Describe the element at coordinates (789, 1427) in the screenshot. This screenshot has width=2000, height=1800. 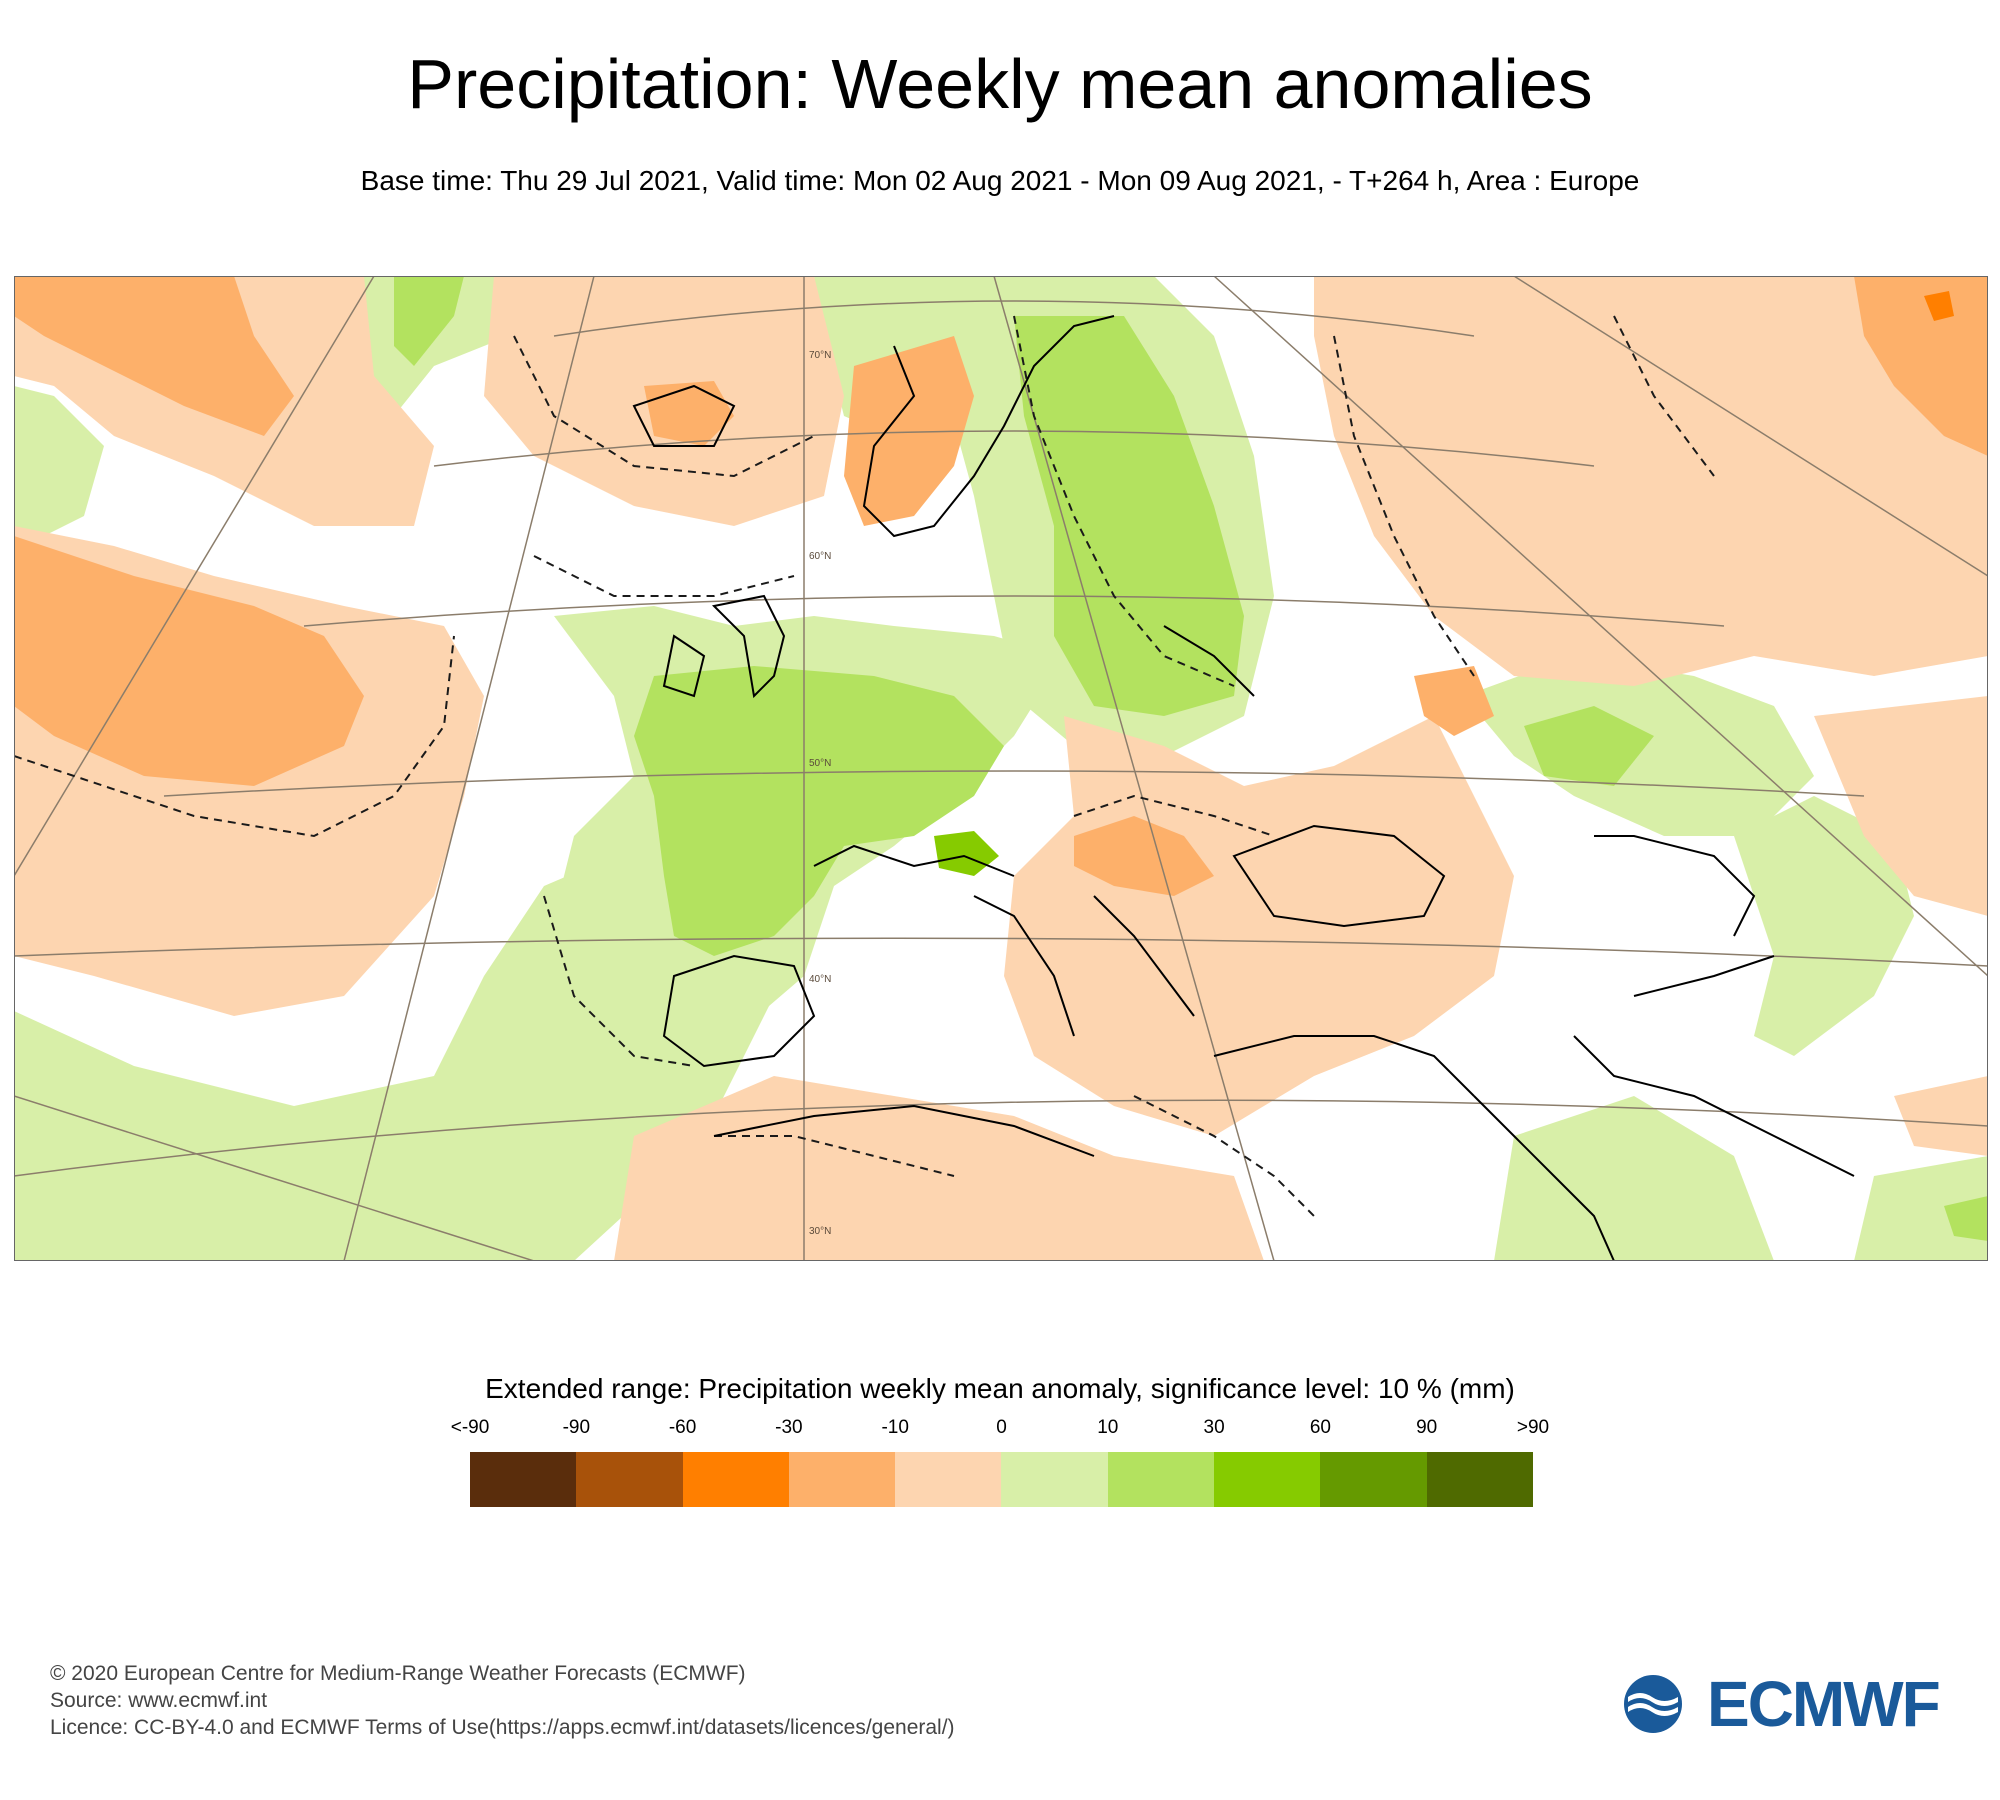
I see `legend-tick-label: -30` at that location.